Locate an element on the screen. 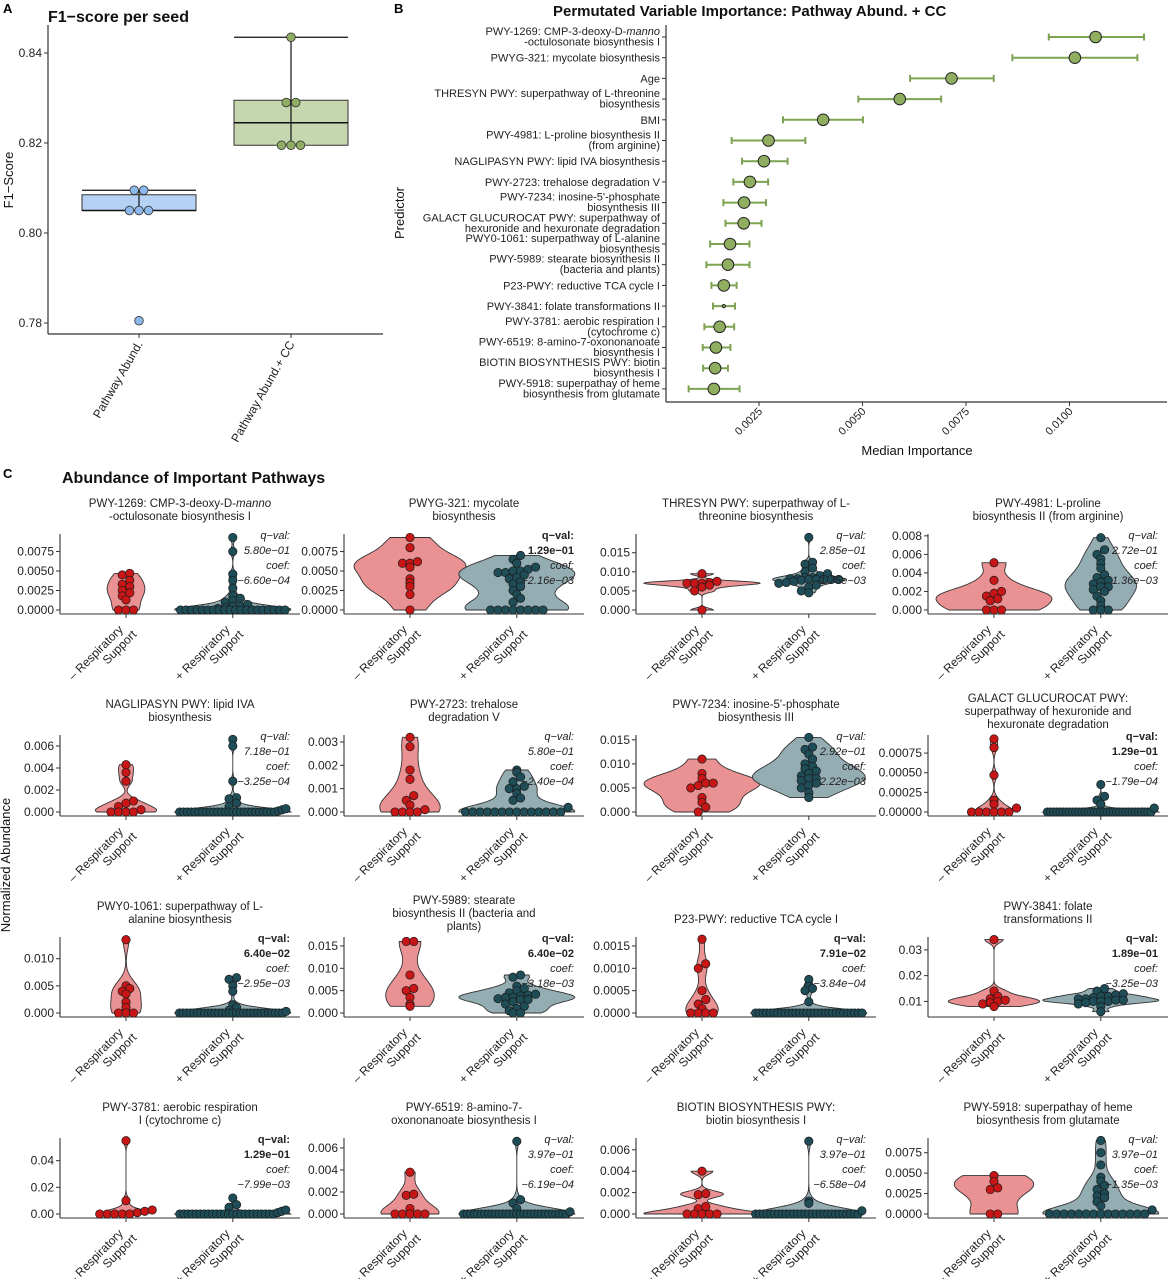 The height and width of the screenshot is (1279, 1175). panel-title: superpathway of hexuronide and is located at coordinates (1048, 712).